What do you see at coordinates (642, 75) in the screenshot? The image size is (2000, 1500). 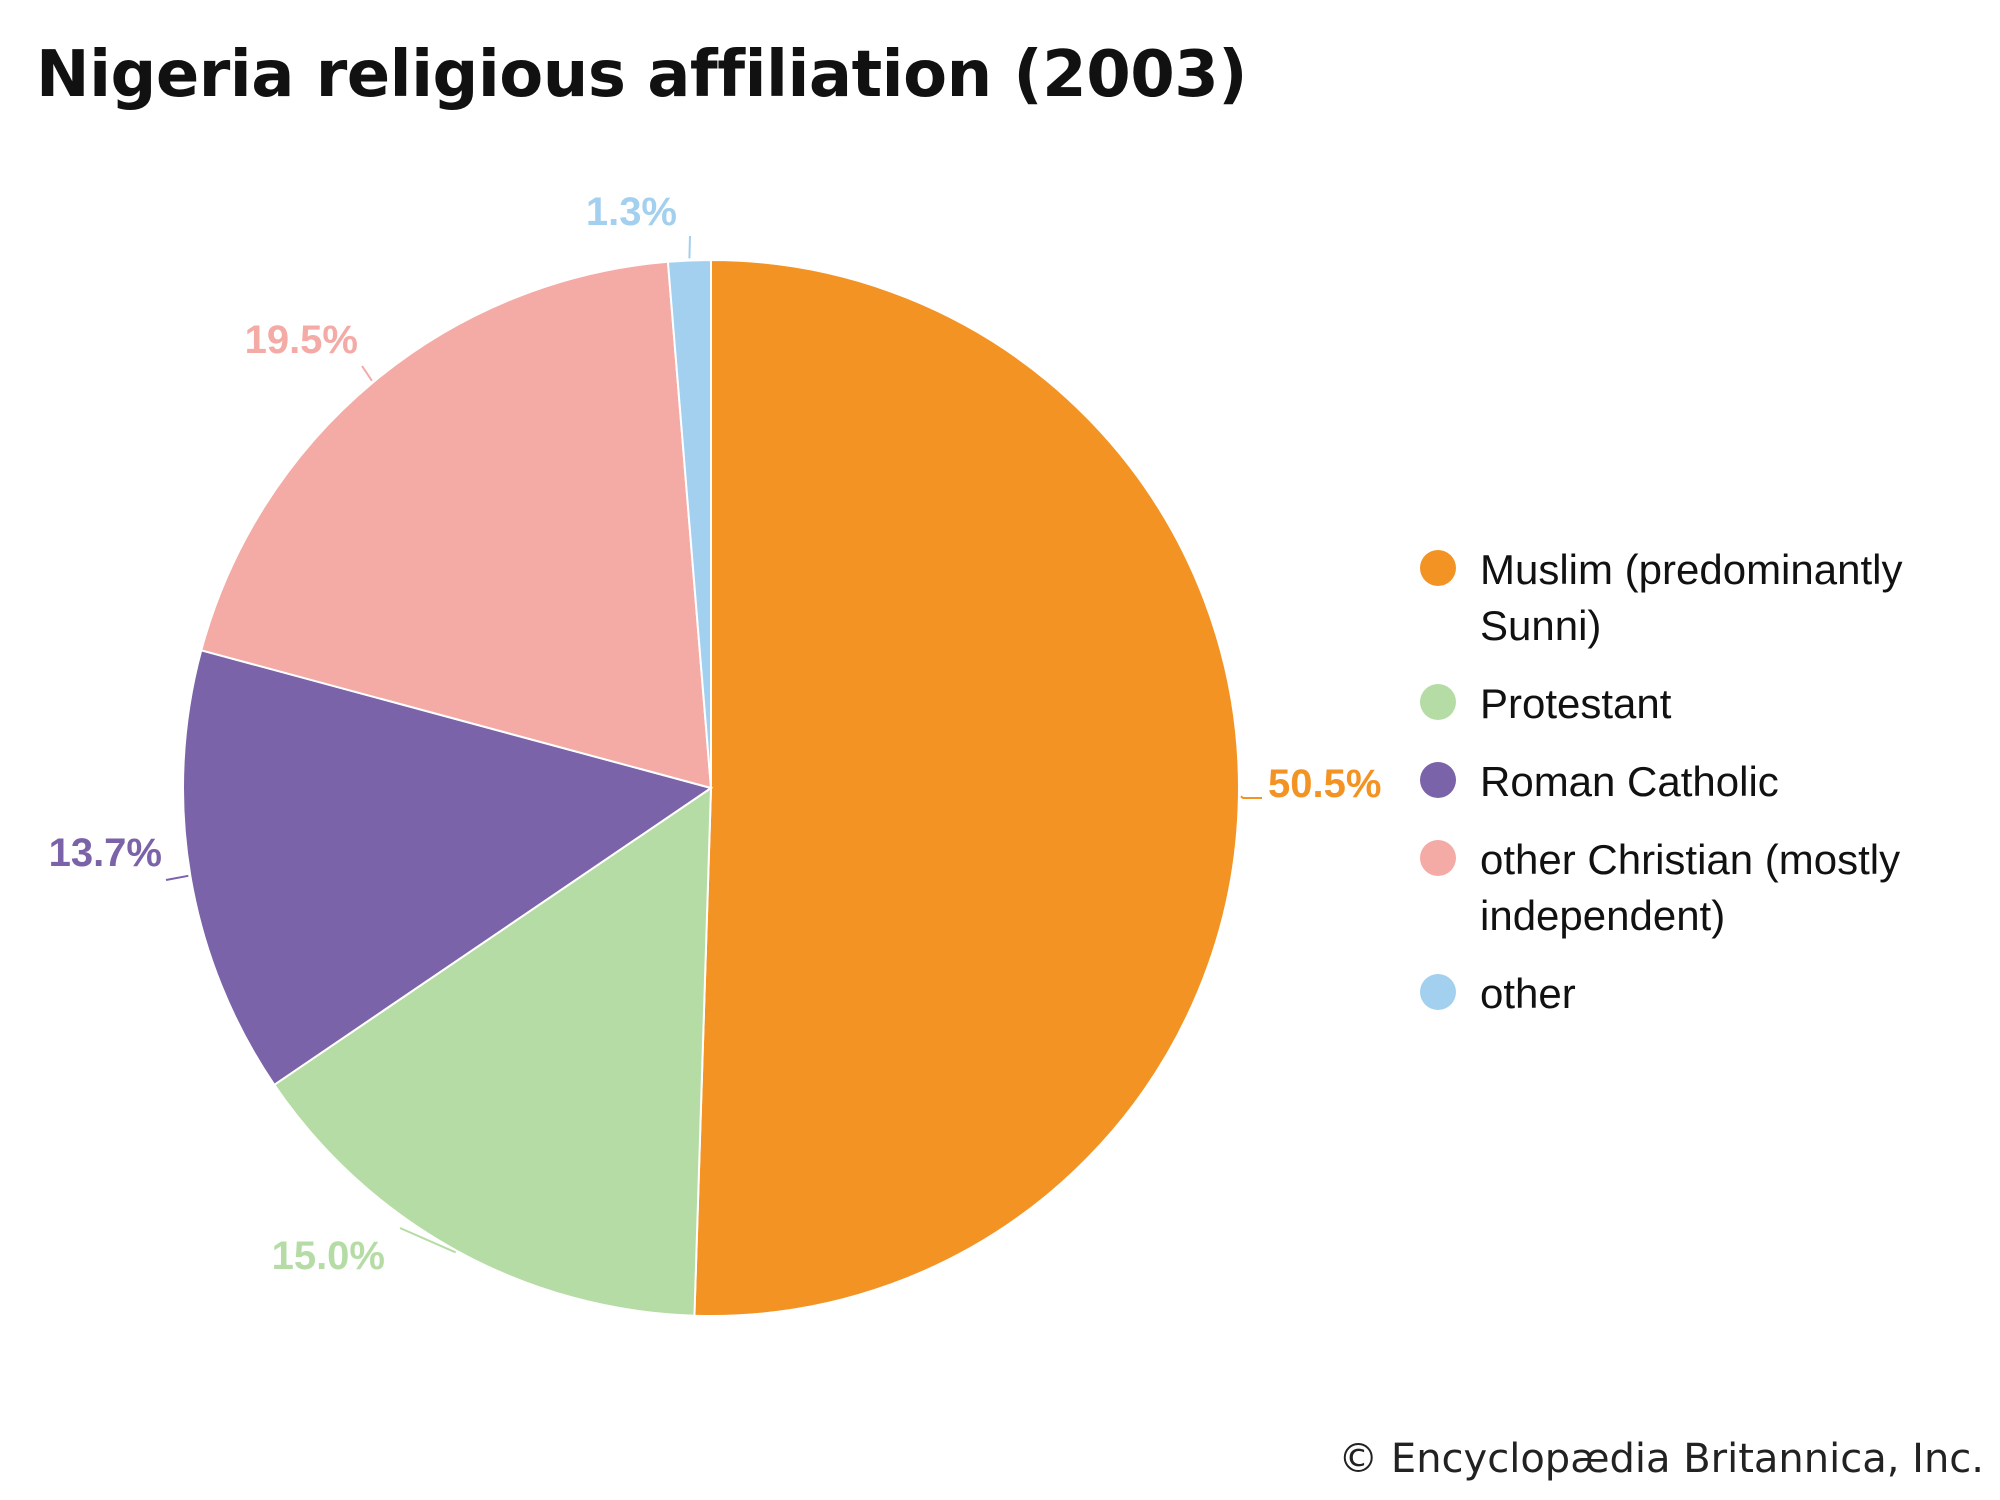 I see `chart-title: Nigeria religious affiliation (2003)` at bounding box center [642, 75].